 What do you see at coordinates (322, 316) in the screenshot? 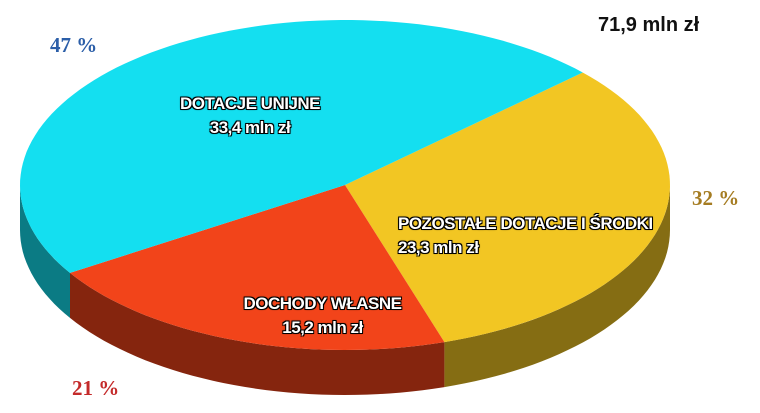
I see `slice-label: DOCHODY WŁASNE 15,2 mln zł` at bounding box center [322, 316].